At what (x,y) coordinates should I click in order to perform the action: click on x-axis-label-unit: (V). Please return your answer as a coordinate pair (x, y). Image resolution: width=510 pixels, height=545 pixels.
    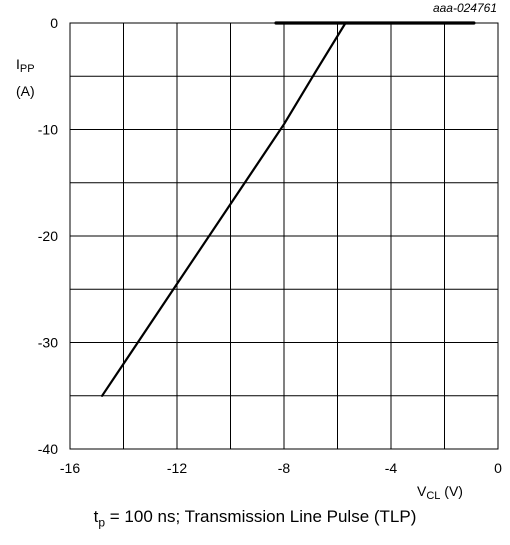
    Looking at the image, I should click on (451, 491).